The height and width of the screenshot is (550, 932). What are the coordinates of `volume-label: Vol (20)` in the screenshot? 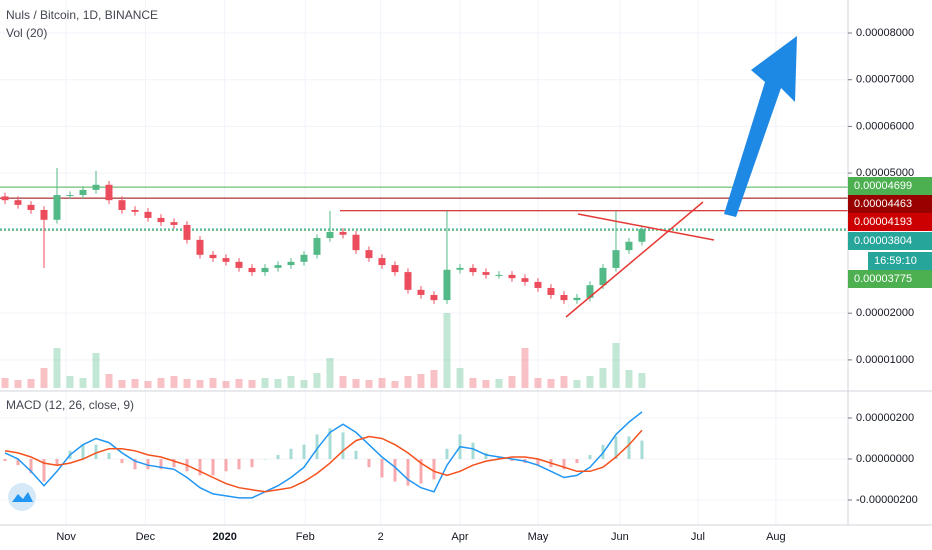 It's located at (26, 33).